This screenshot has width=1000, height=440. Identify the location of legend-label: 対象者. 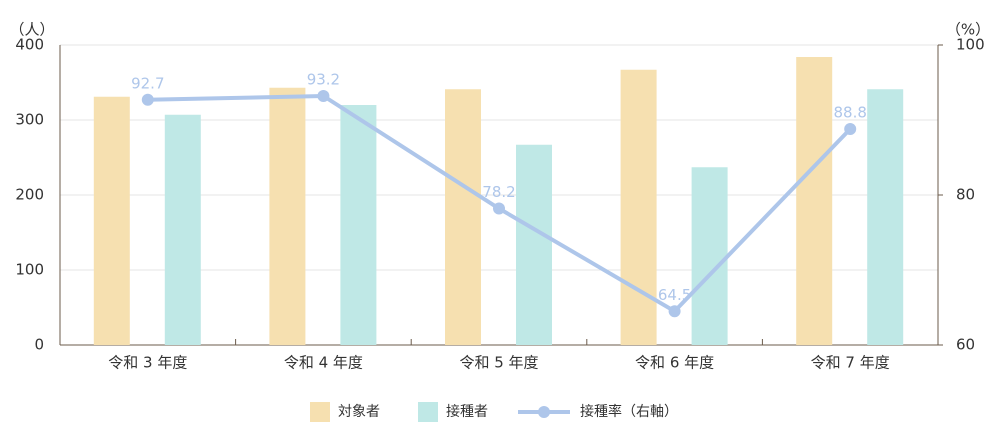
(359, 412).